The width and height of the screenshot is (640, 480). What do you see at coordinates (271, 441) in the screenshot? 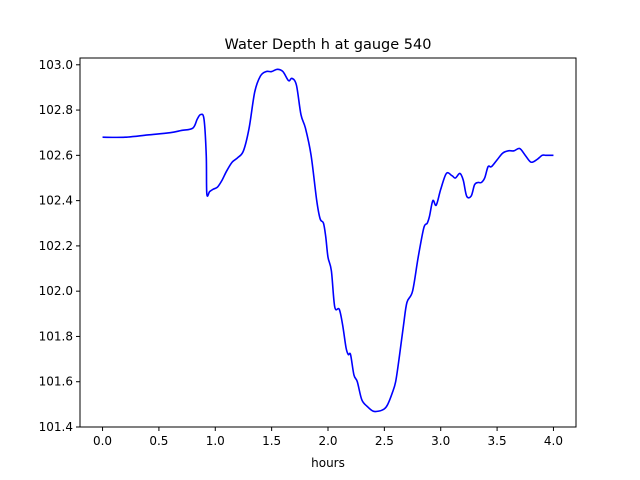
I see `x-tick-label: 1.5` at bounding box center [271, 441].